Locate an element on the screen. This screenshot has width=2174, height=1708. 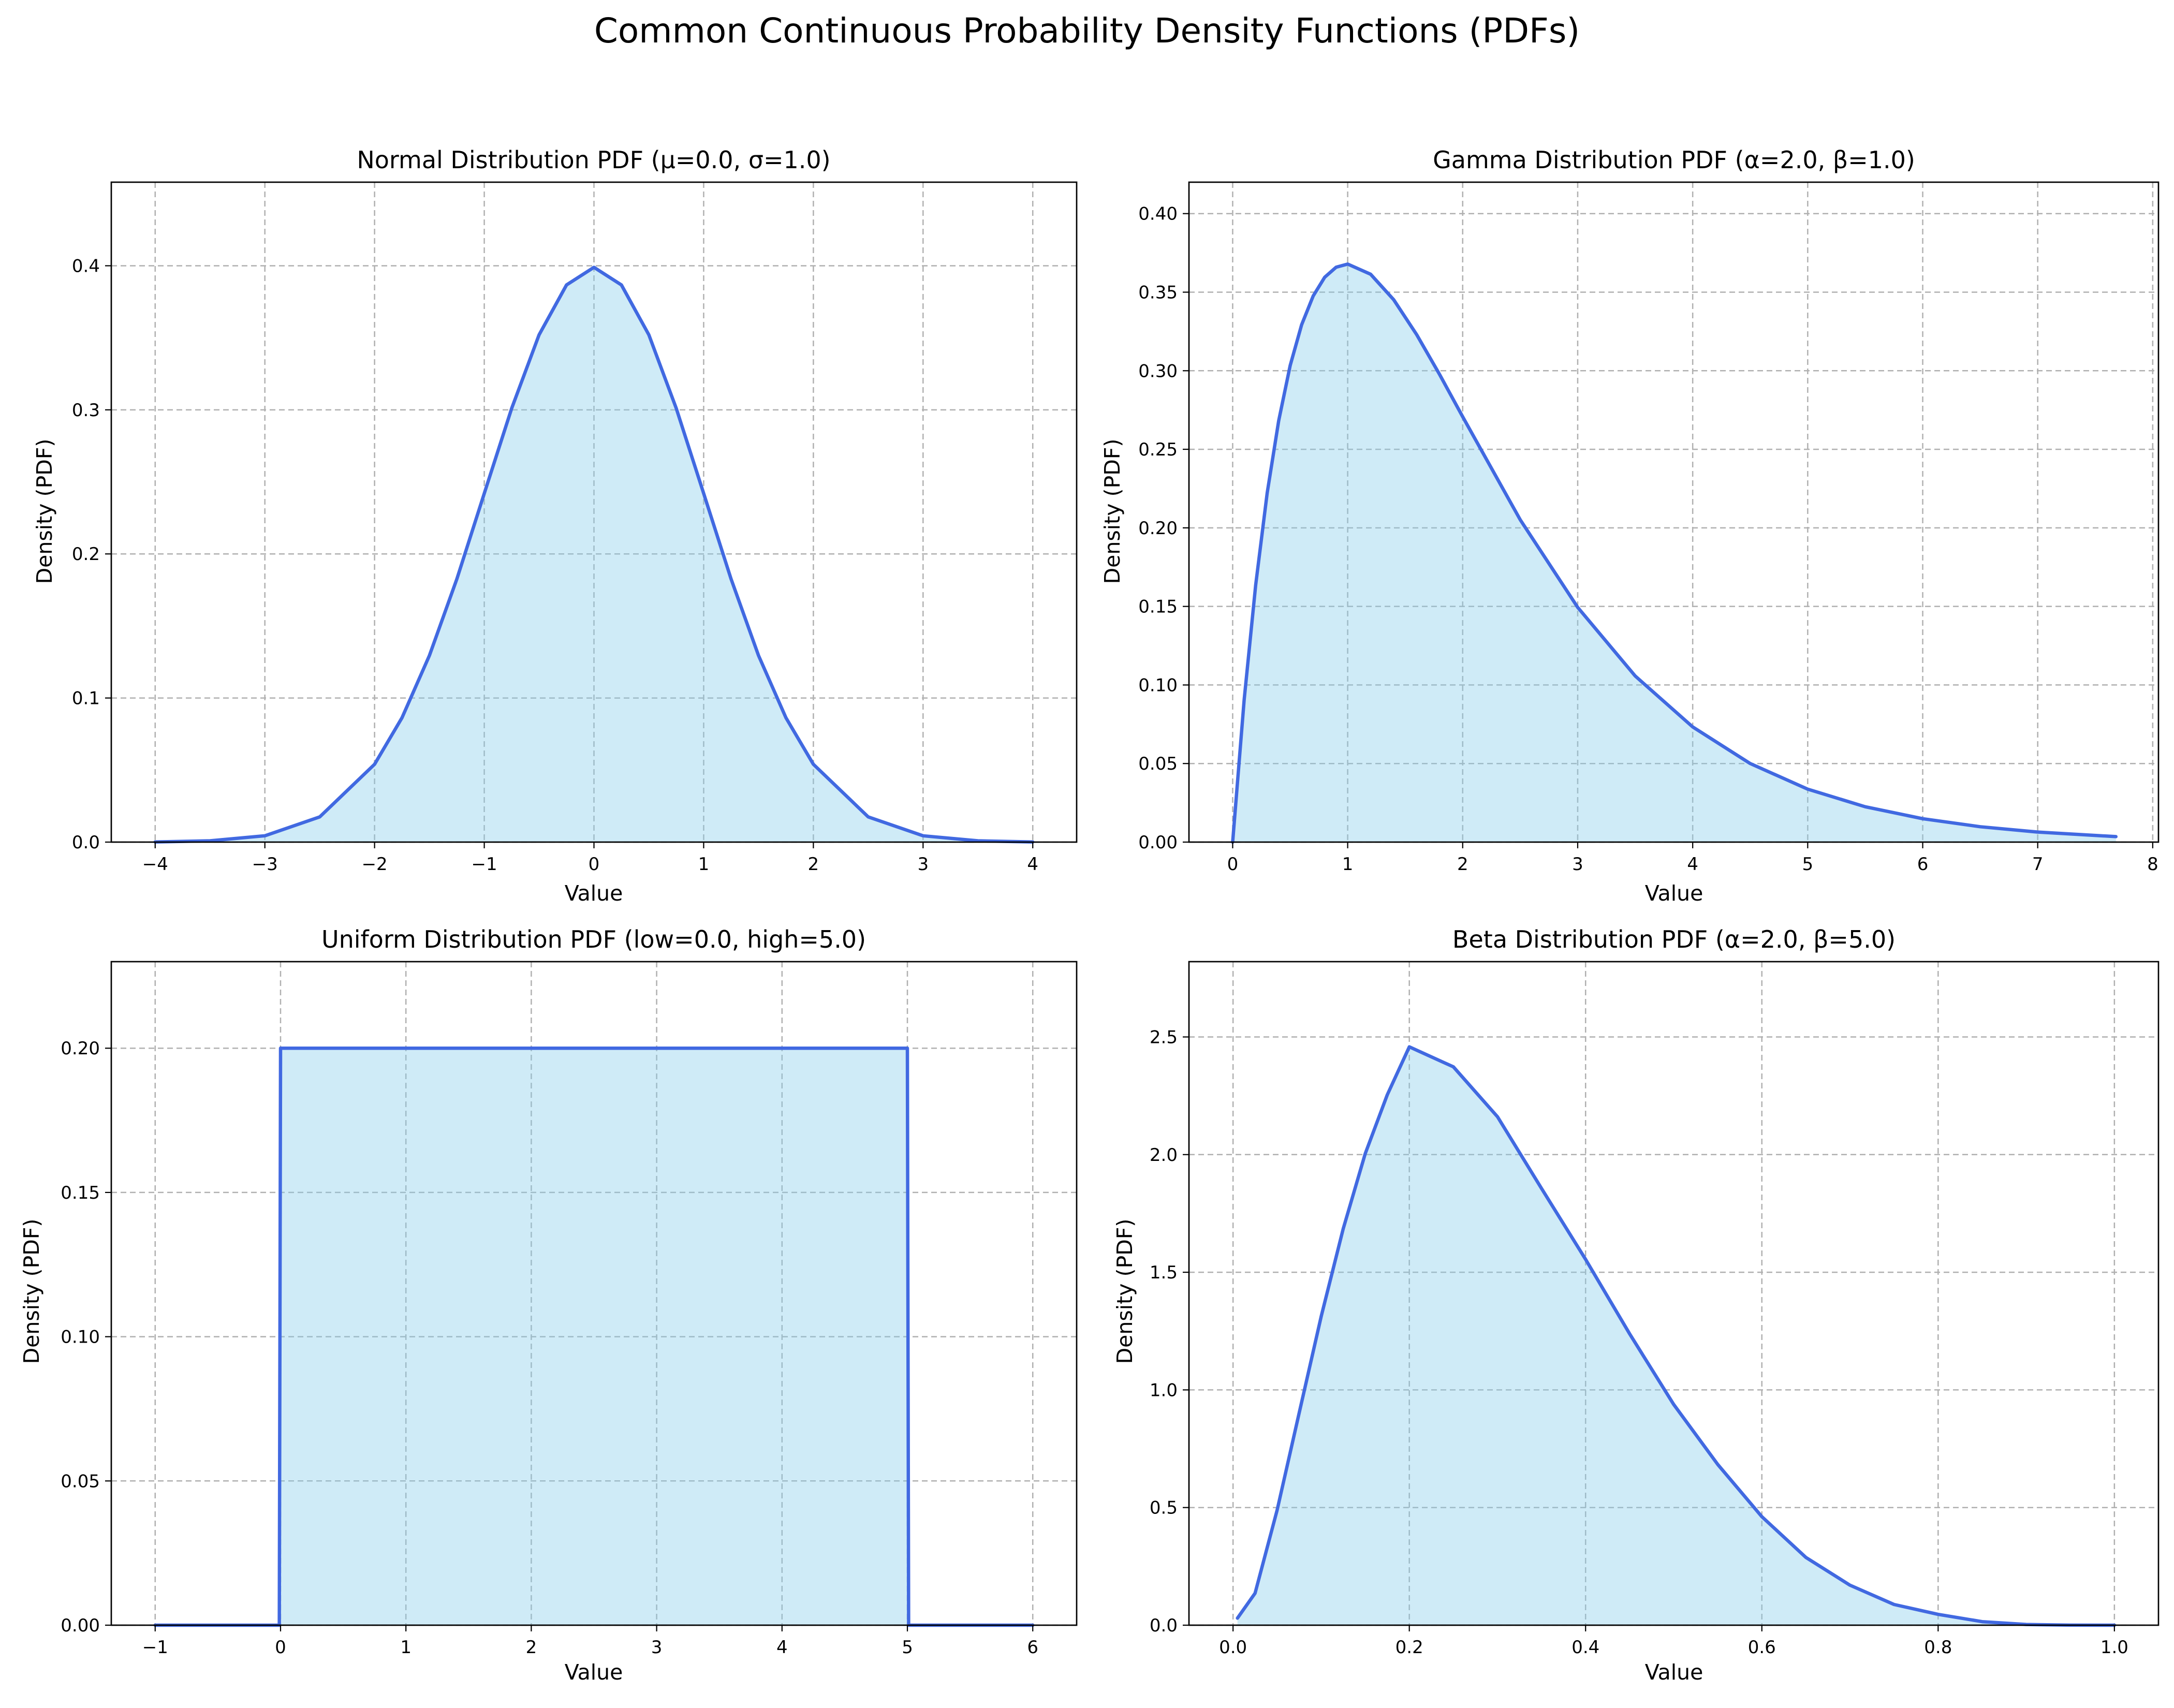
pdf-line-normal is located at coordinates (594, 555).